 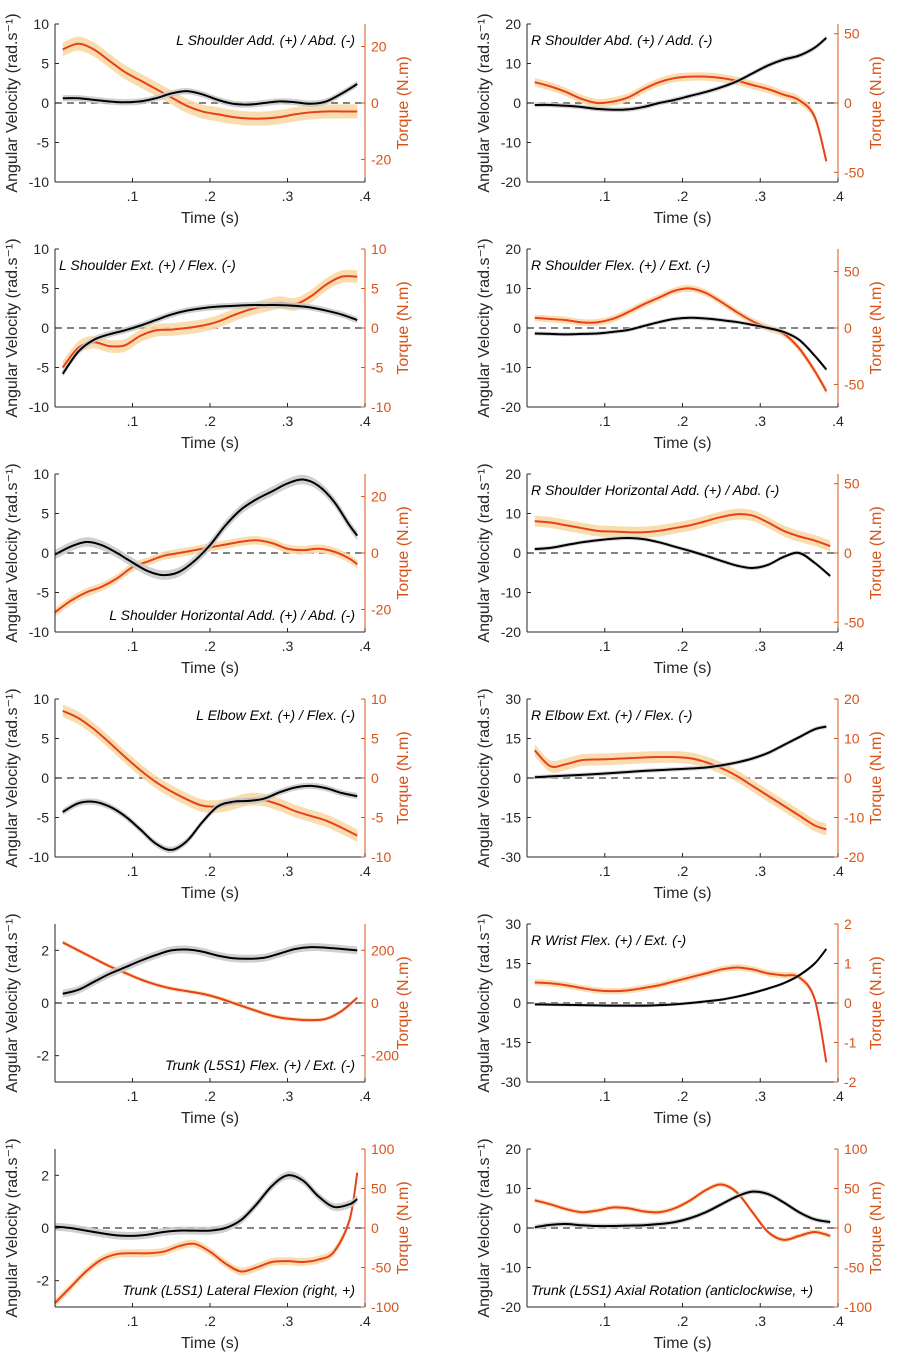 What do you see at coordinates (43, 1056) in the screenshot?
I see `y-tick-label: -2` at bounding box center [43, 1056].